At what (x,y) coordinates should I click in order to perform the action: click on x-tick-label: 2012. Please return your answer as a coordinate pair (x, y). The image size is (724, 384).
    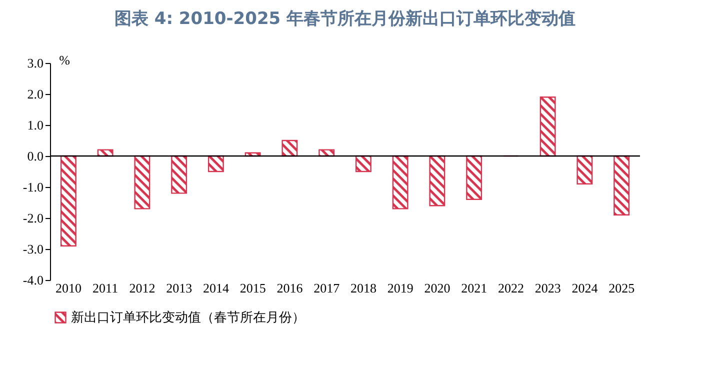
    Looking at the image, I should click on (142, 288).